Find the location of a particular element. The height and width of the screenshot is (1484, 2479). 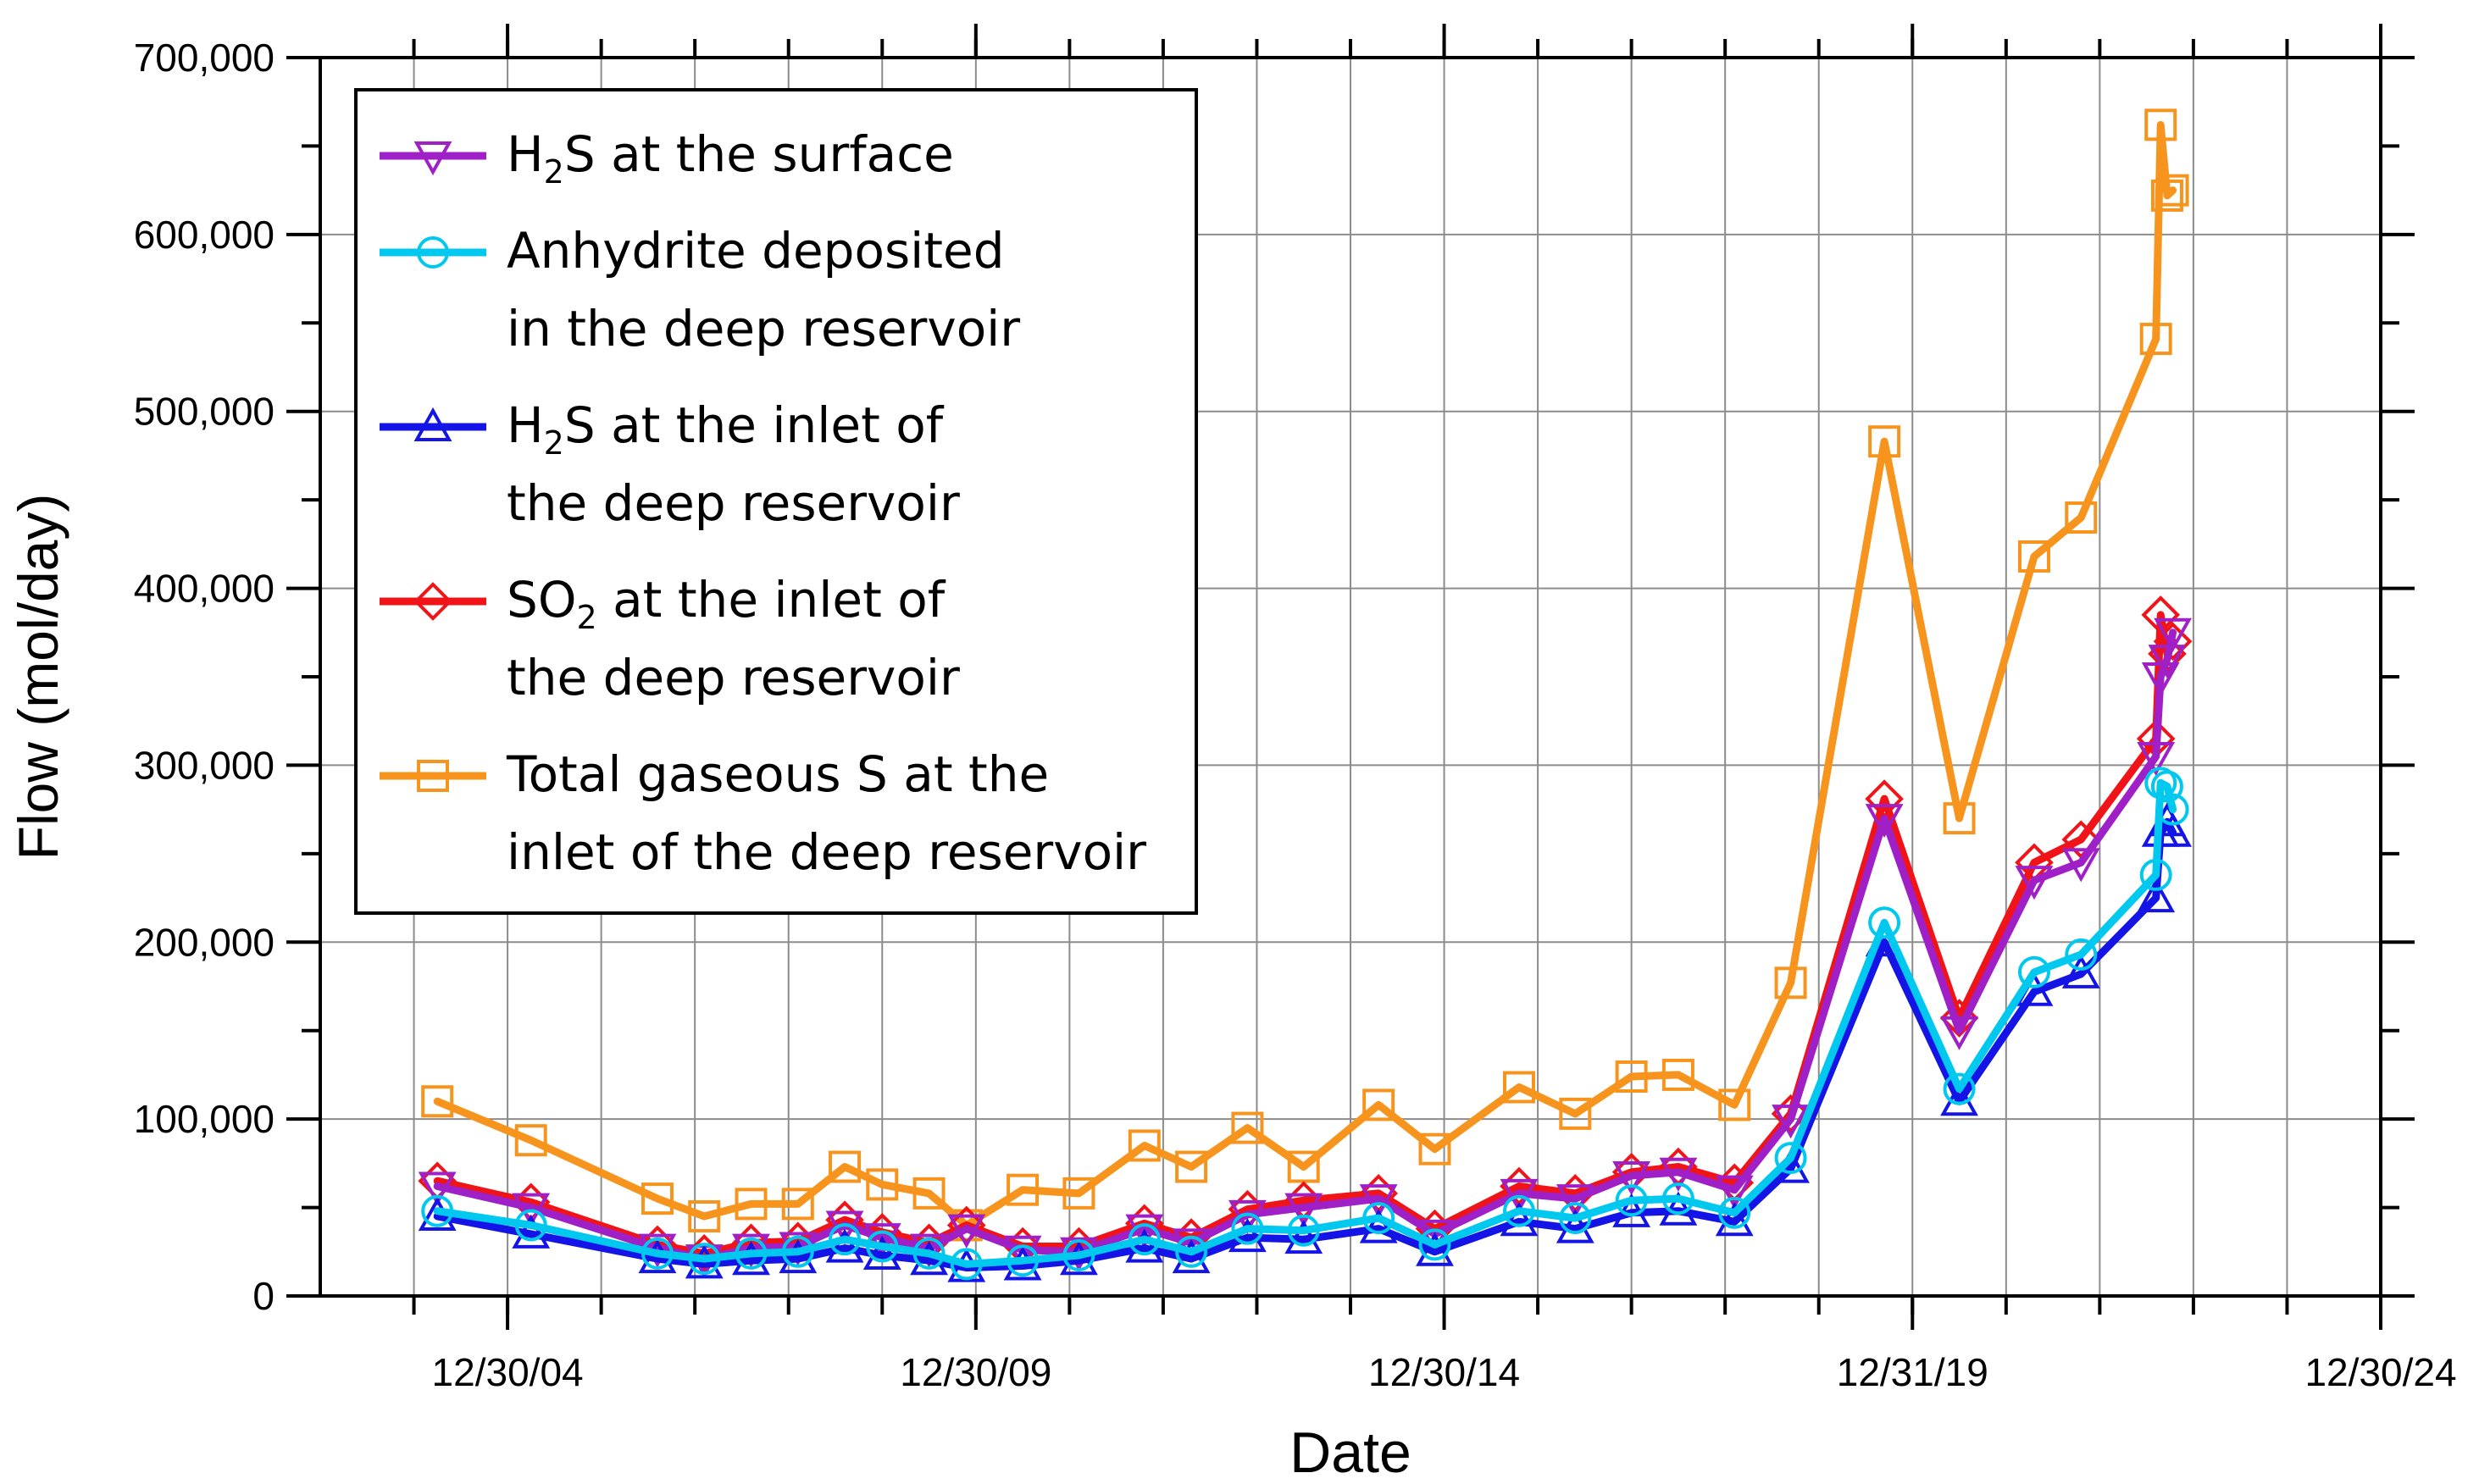

legend-label: H2S at the surface is located at coordinates (730, 158).